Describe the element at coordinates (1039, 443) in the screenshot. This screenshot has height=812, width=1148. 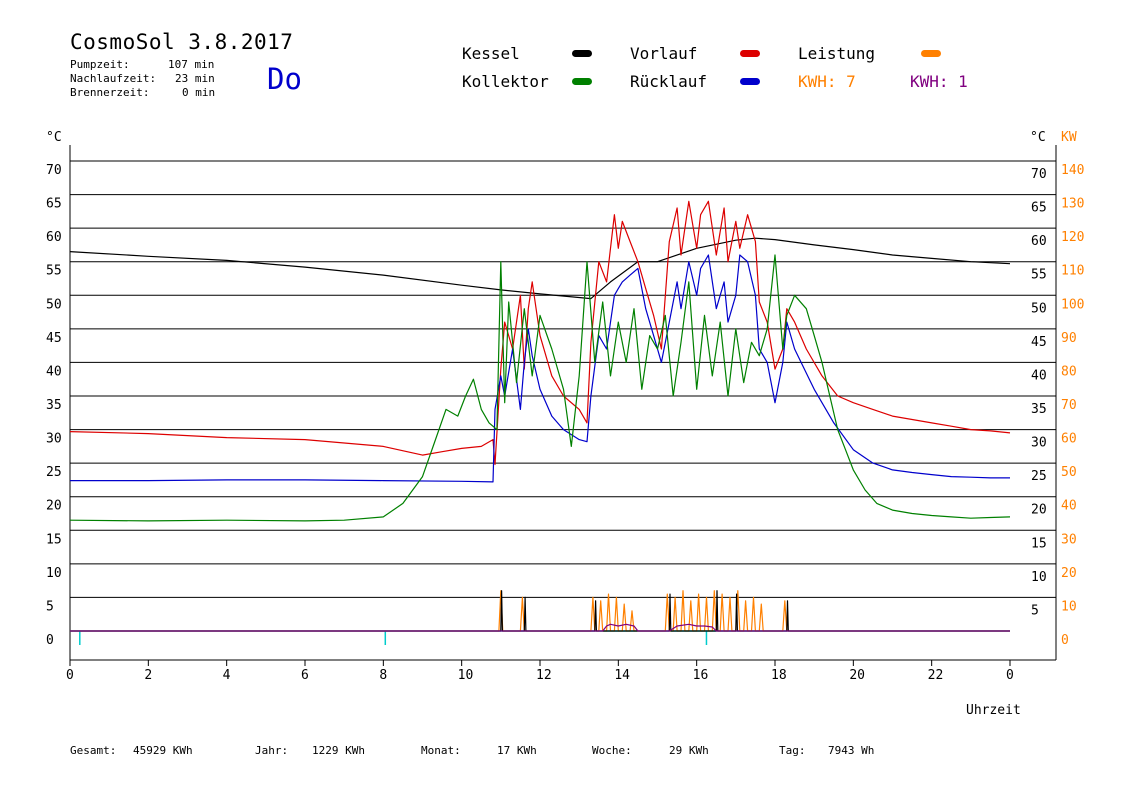
I see `y-tick-label-right: 30` at that location.